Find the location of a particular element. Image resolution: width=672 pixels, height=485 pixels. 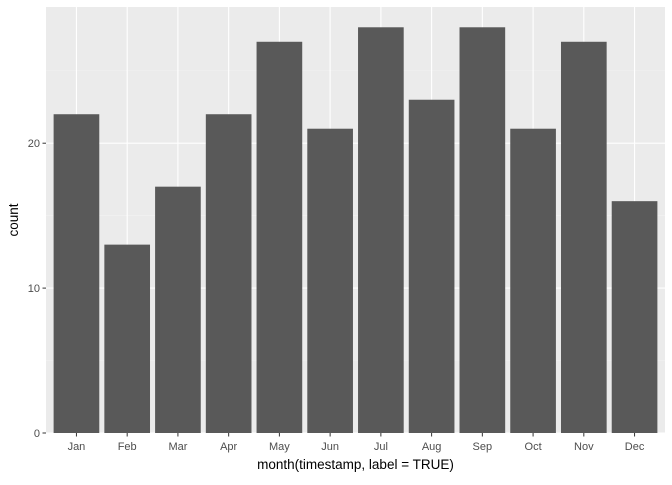

bar-may is located at coordinates (279, 237).